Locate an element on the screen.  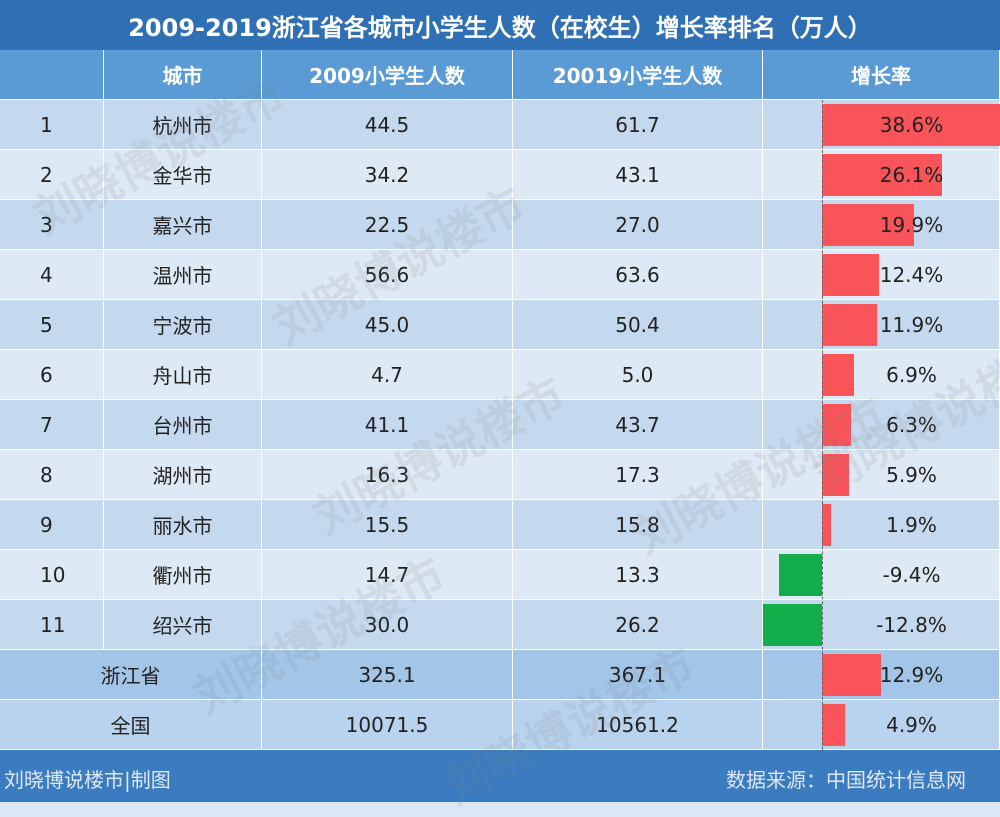
rank-cell: 6 is located at coordinates (52, 375).